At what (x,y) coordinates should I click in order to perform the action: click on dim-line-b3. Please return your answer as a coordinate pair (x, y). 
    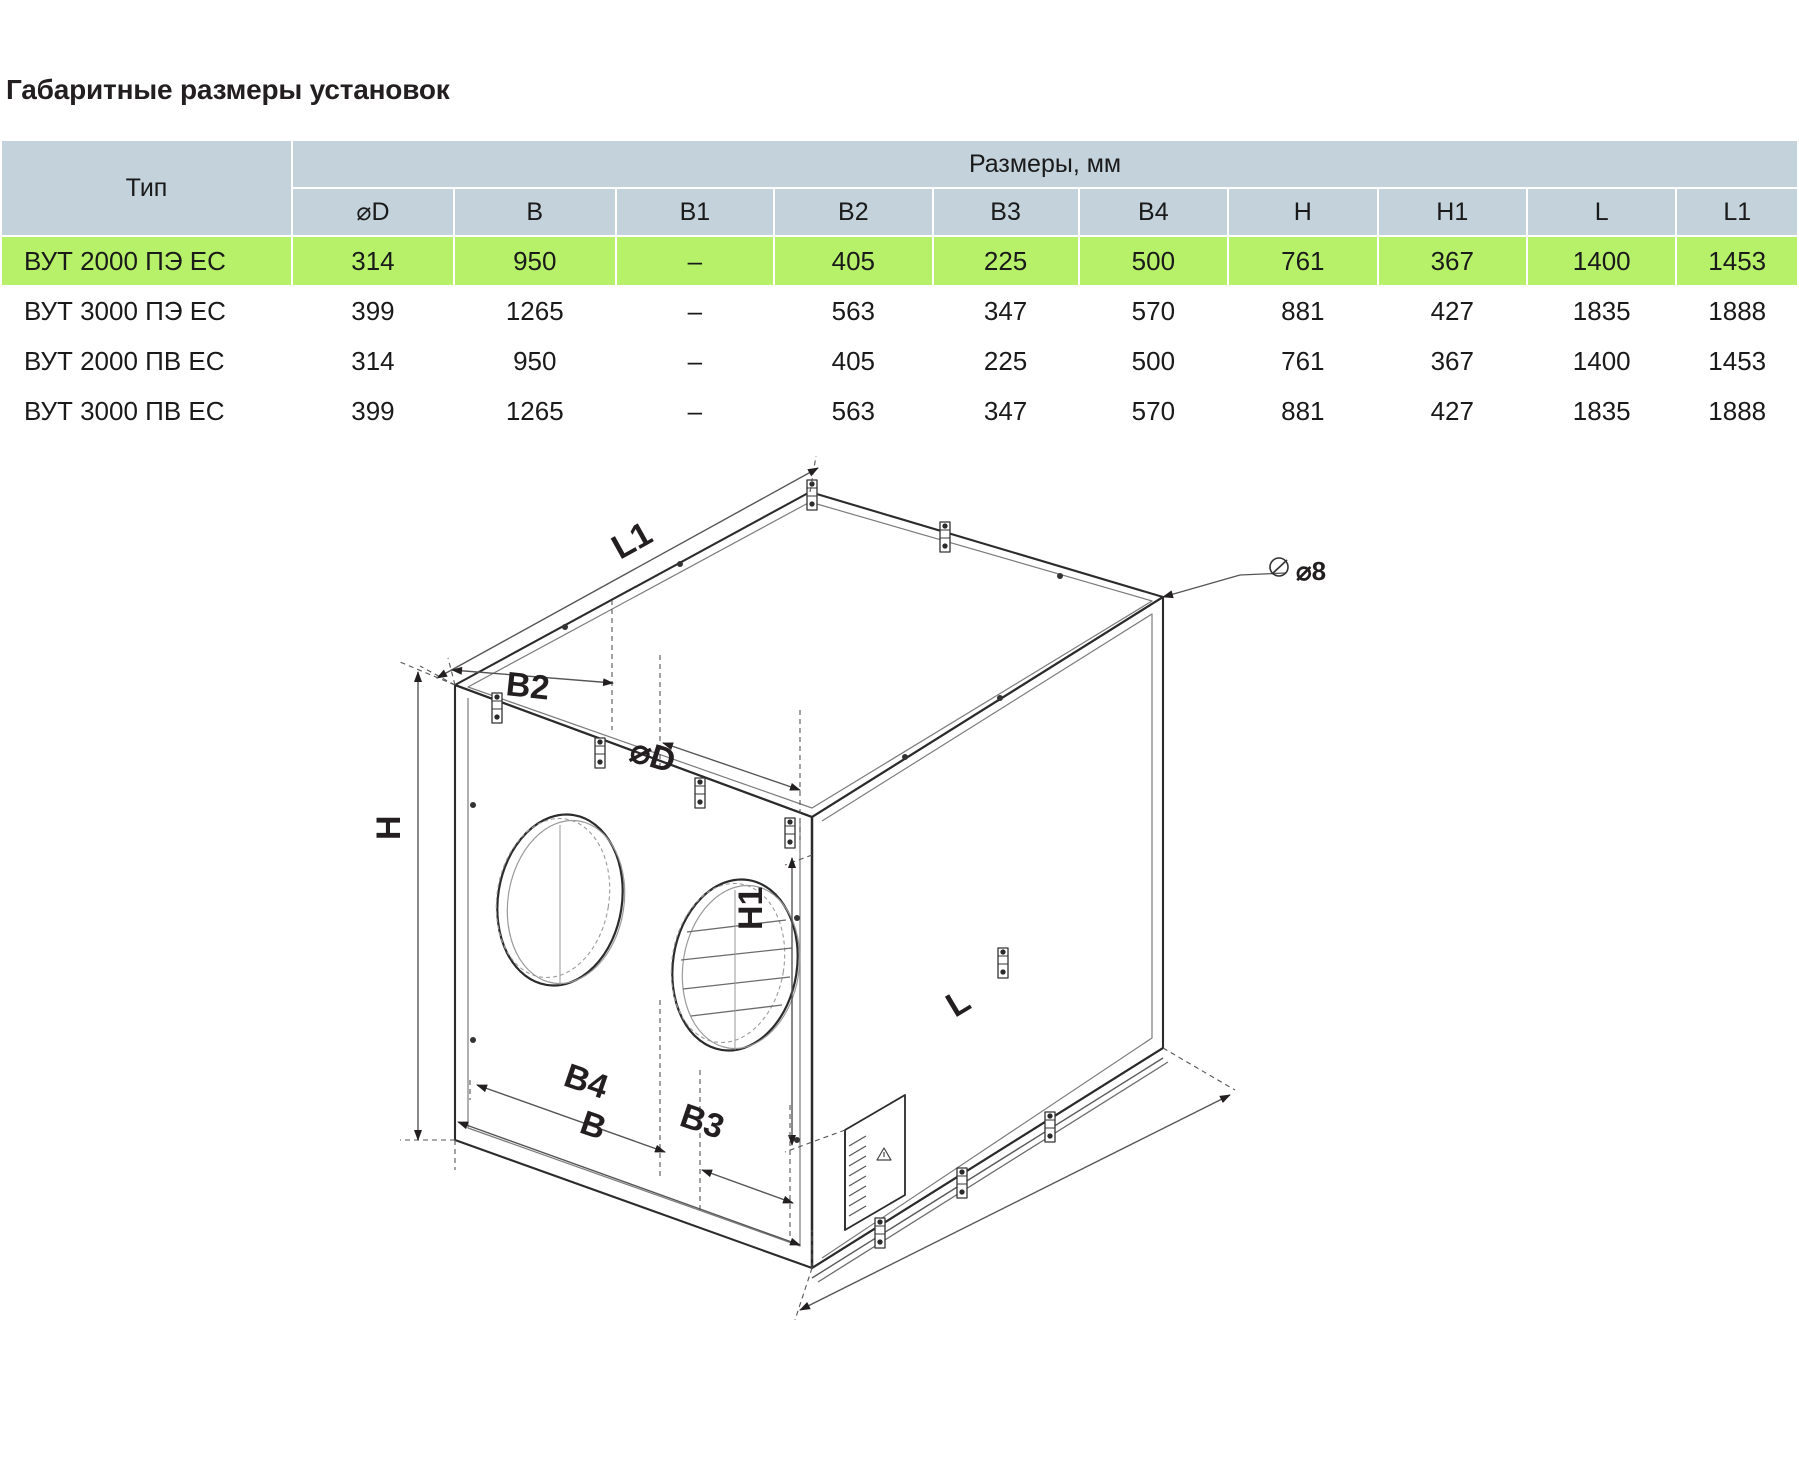
    Looking at the image, I should click on (747, 1186).